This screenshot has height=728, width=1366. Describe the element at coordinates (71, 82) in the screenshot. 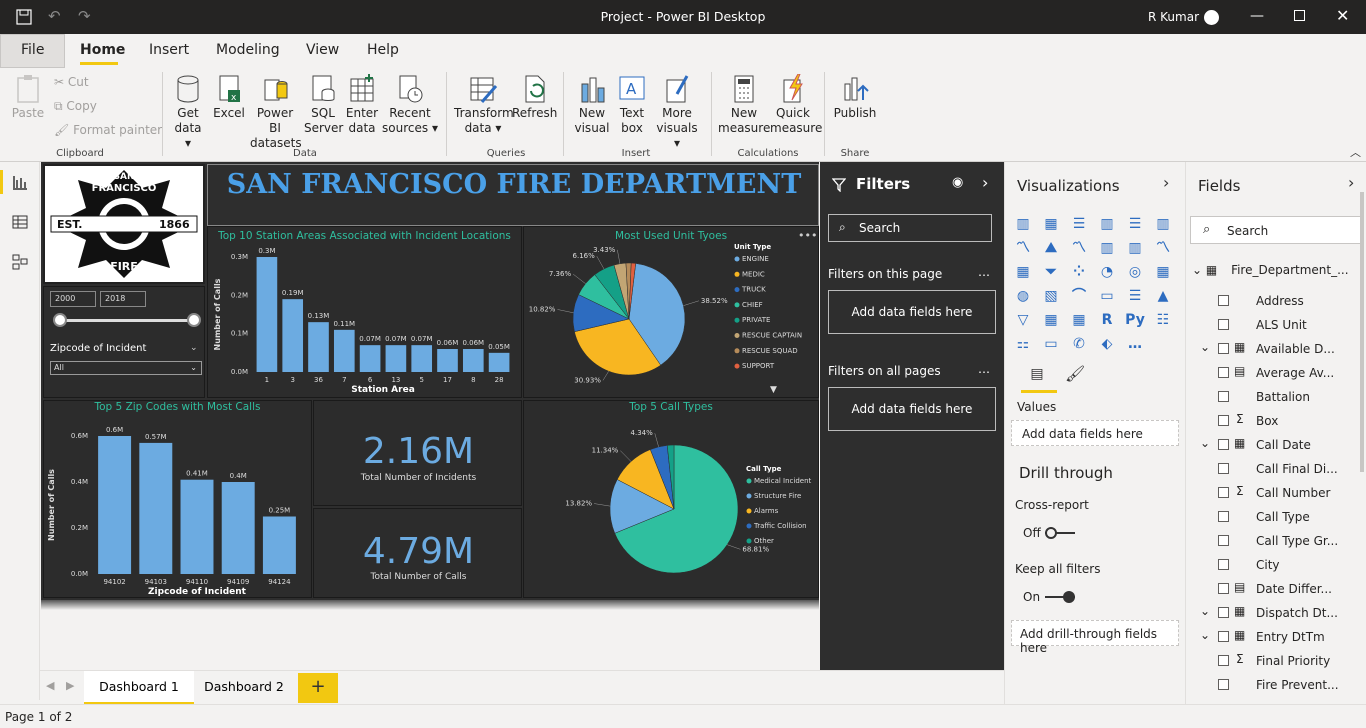

I see `cut-button: ✂ Cut` at that location.